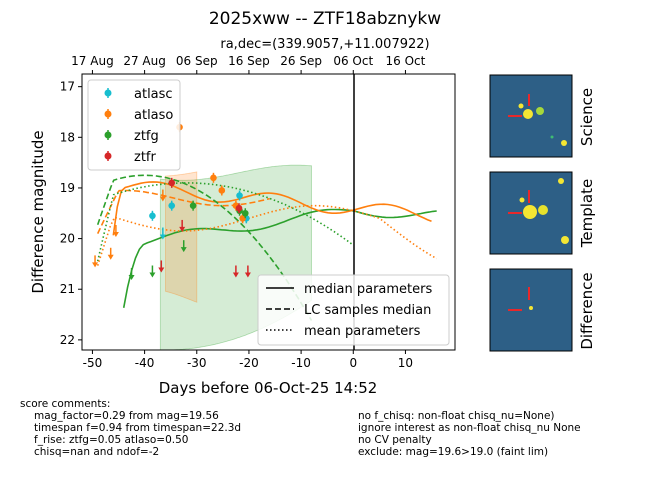  Describe the element at coordinates (111, 440) in the screenshot. I see `comment-line: f_rise: ztfg=0.05 atlaso=0.50` at that location.